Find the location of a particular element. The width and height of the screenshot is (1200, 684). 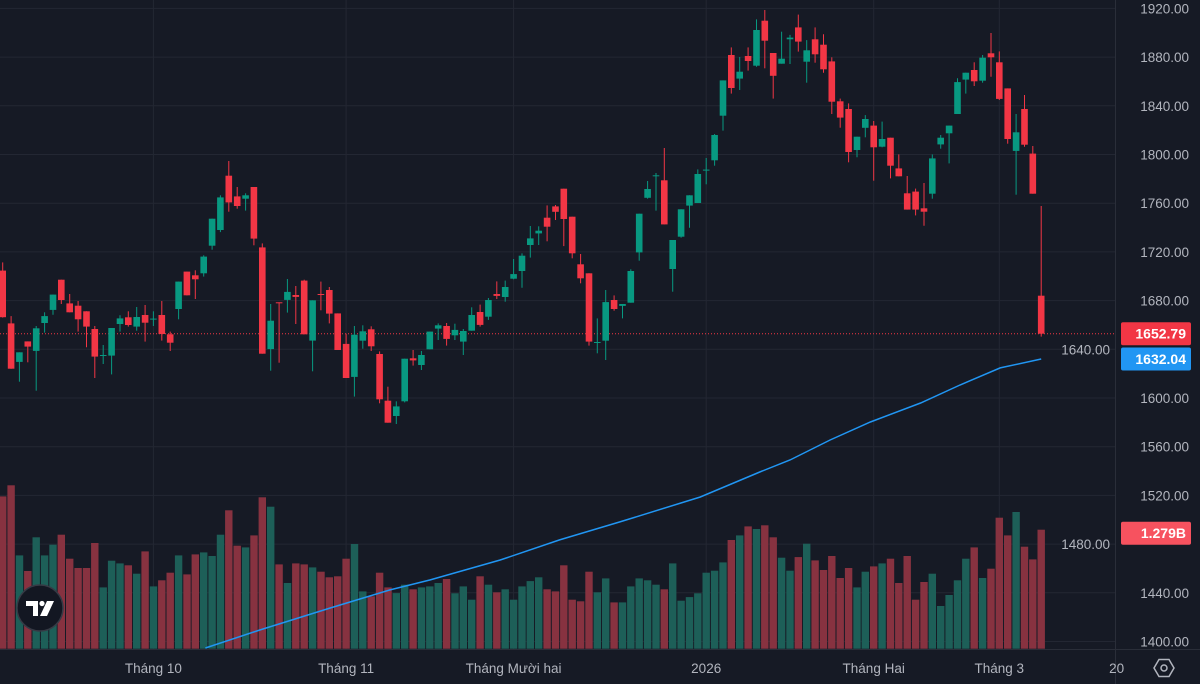

price-tick-label: 1920.00 is located at coordinates (1164, 8).